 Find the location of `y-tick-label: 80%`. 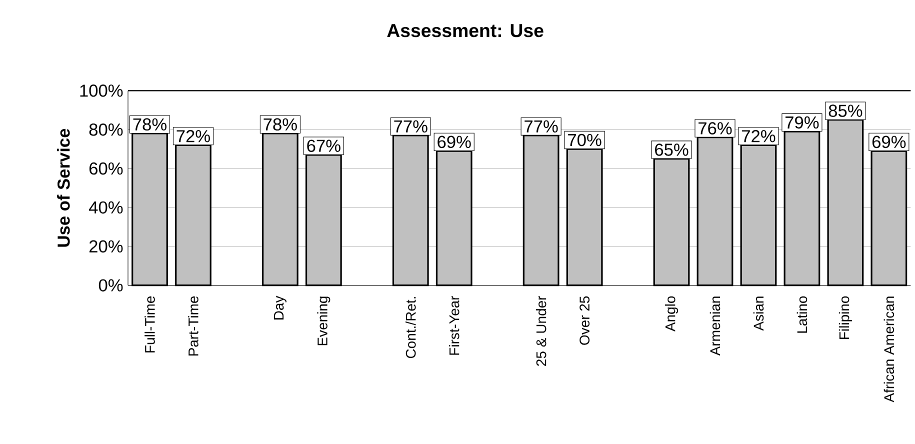

y-tick-label: 80% is located at coordinates (106, 129).